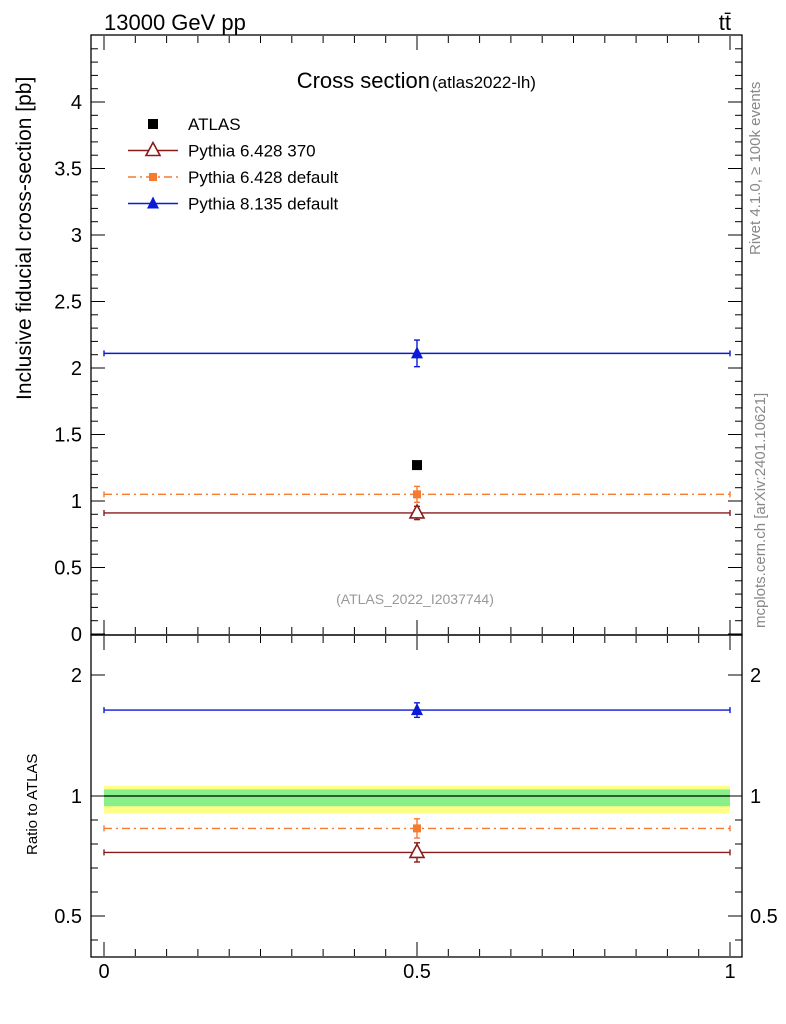 The image size is (786, 1024). Describe the element at coordinates (263, 177) in the screenshot. I see `legend-pythia-6-428-default-label: Pythia 6.428 default` at that location.